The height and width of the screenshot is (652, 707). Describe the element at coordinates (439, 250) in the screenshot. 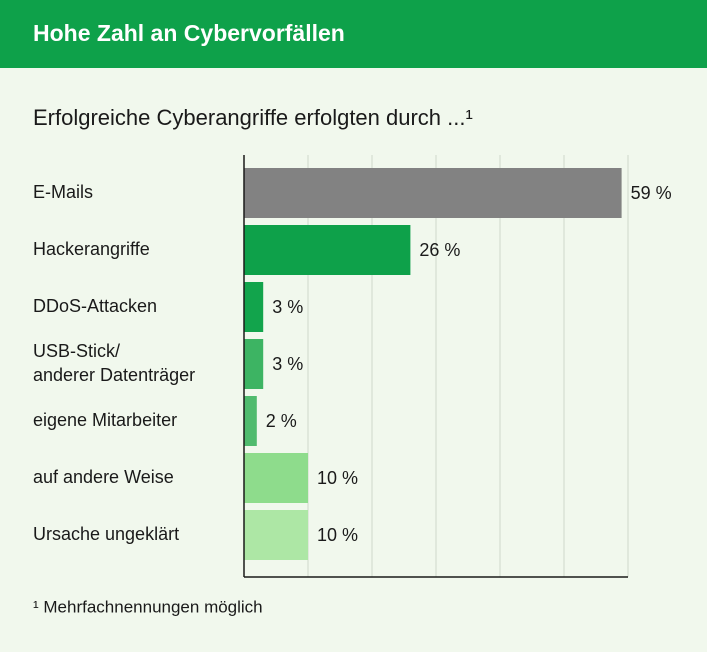

I see `value-label: 26 %` at that location.